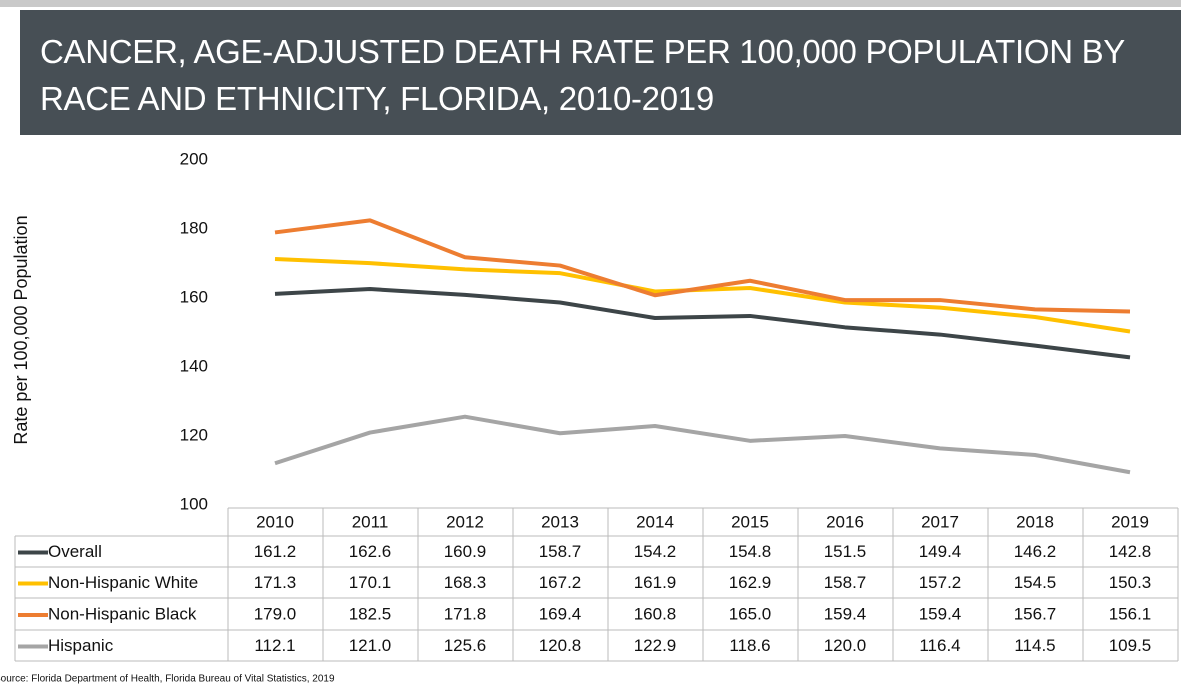 This screenshot has height=692, width=1181. What do you see at coordinates (560, 521) in the screenshot?
I see `x-tick-label: 2013` at bounding box center [560, 521].